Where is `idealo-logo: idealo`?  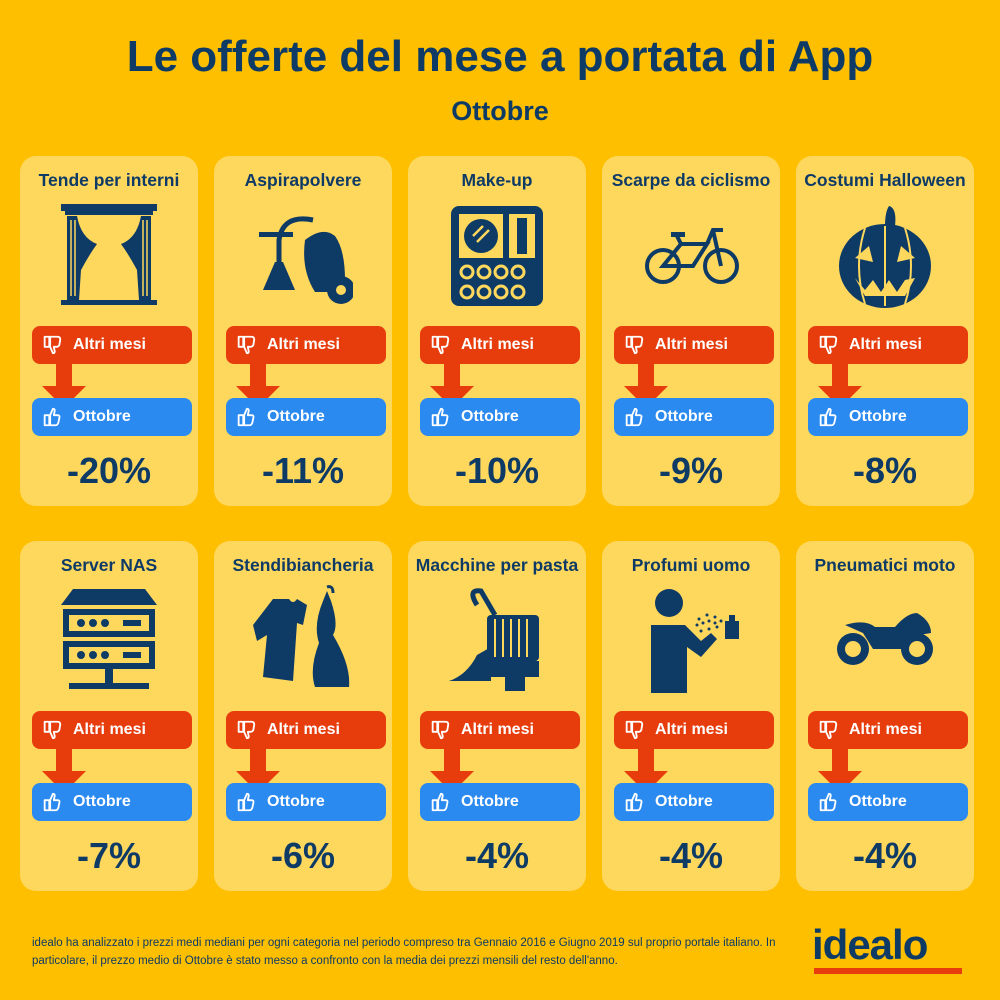 idealo-logo: idealo is located at coordinates (890, 950).